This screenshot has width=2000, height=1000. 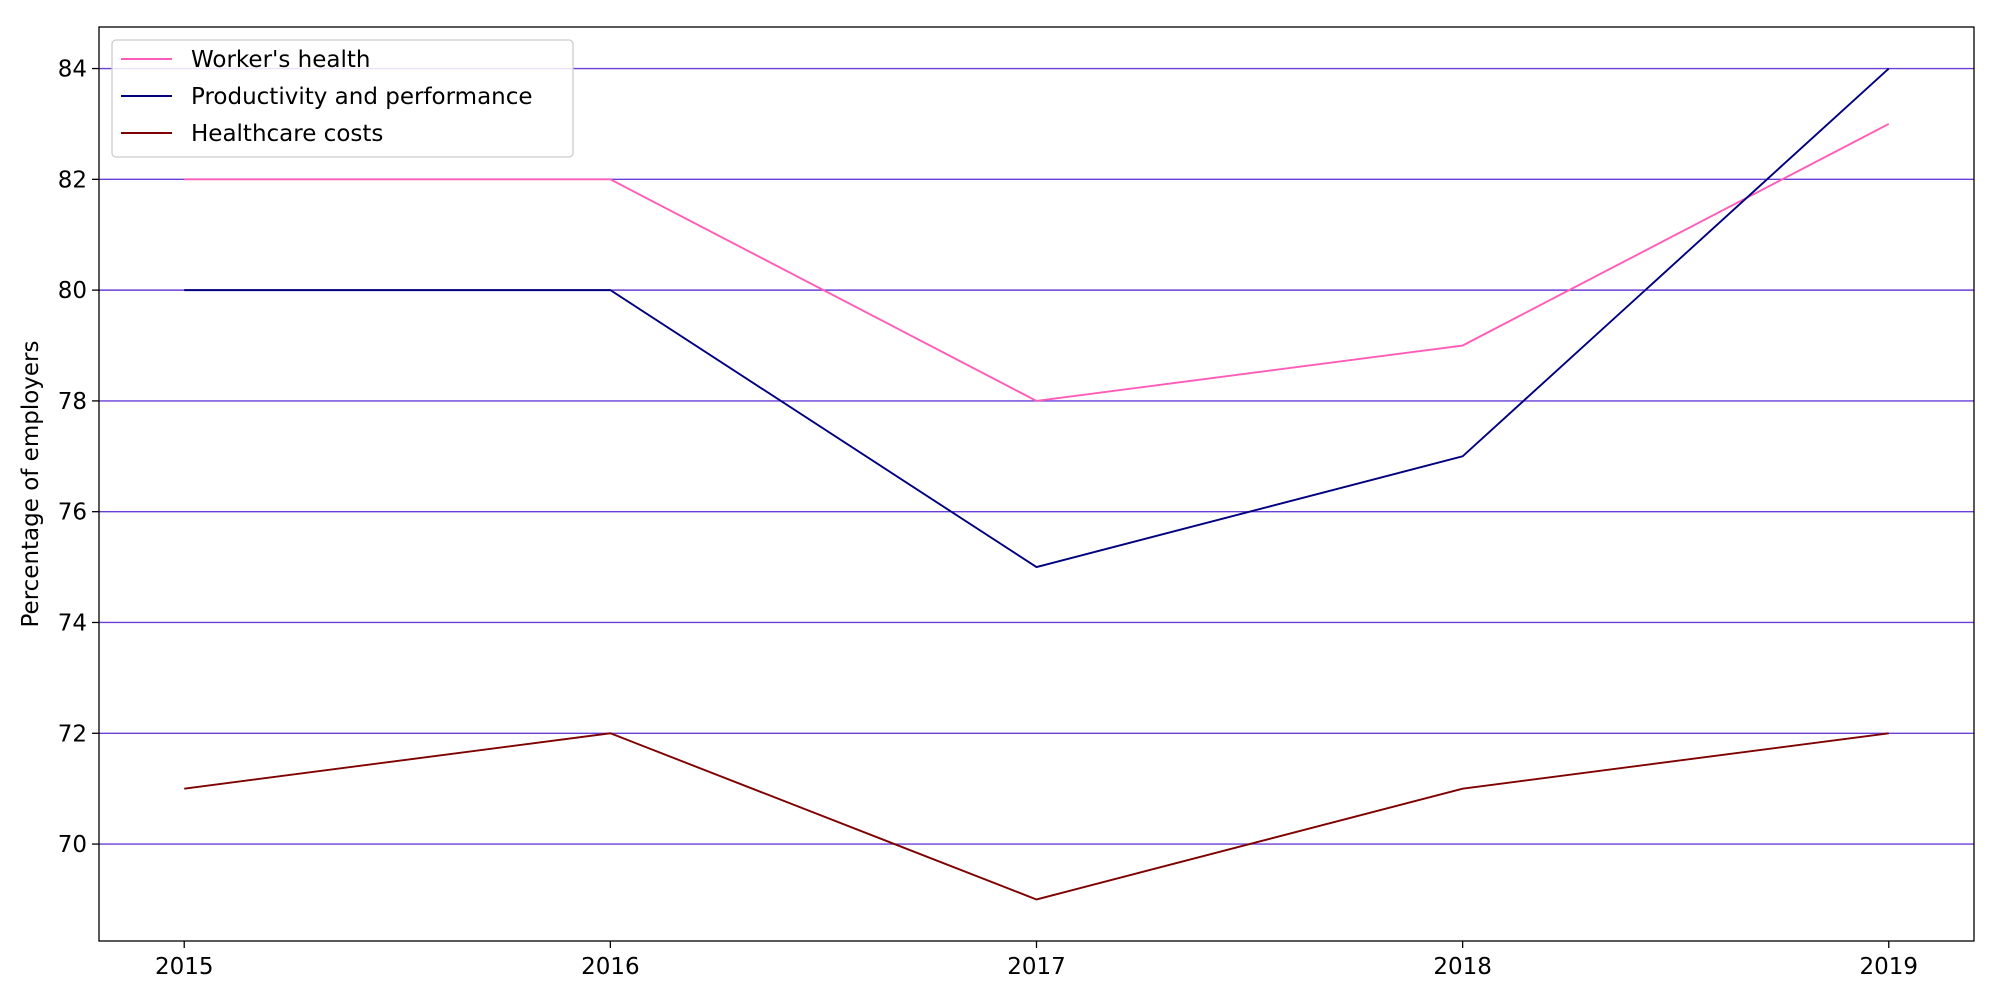 What do you see at coordinates (72, 513) in the screenshot?
I see `y-tick-label: 76` at bounding box center [72, 513].